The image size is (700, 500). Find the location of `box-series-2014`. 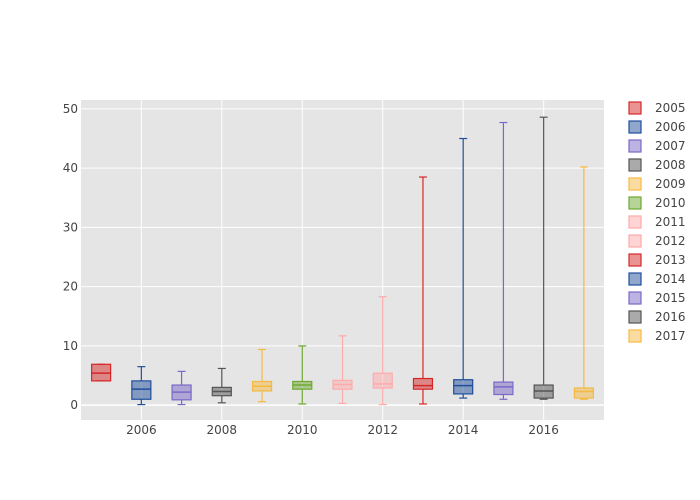

box-series-2014 is located at coordinates (463, 268).